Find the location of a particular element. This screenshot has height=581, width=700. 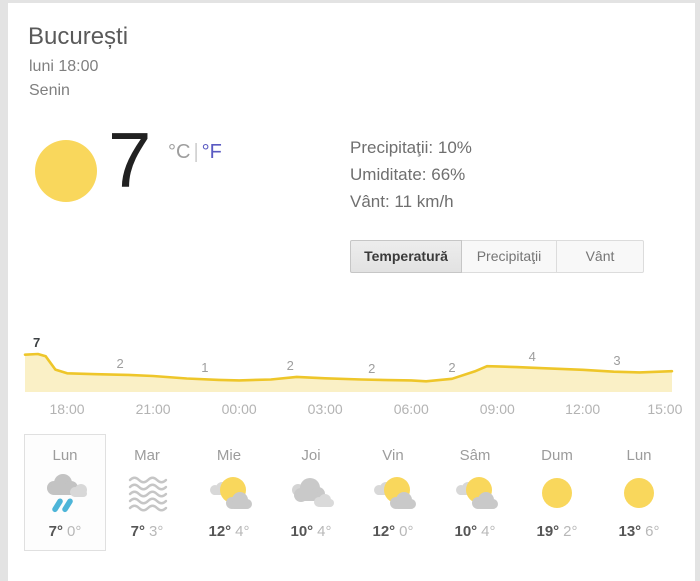

chart-point-label: 7 is located at coordinates (37, 343).